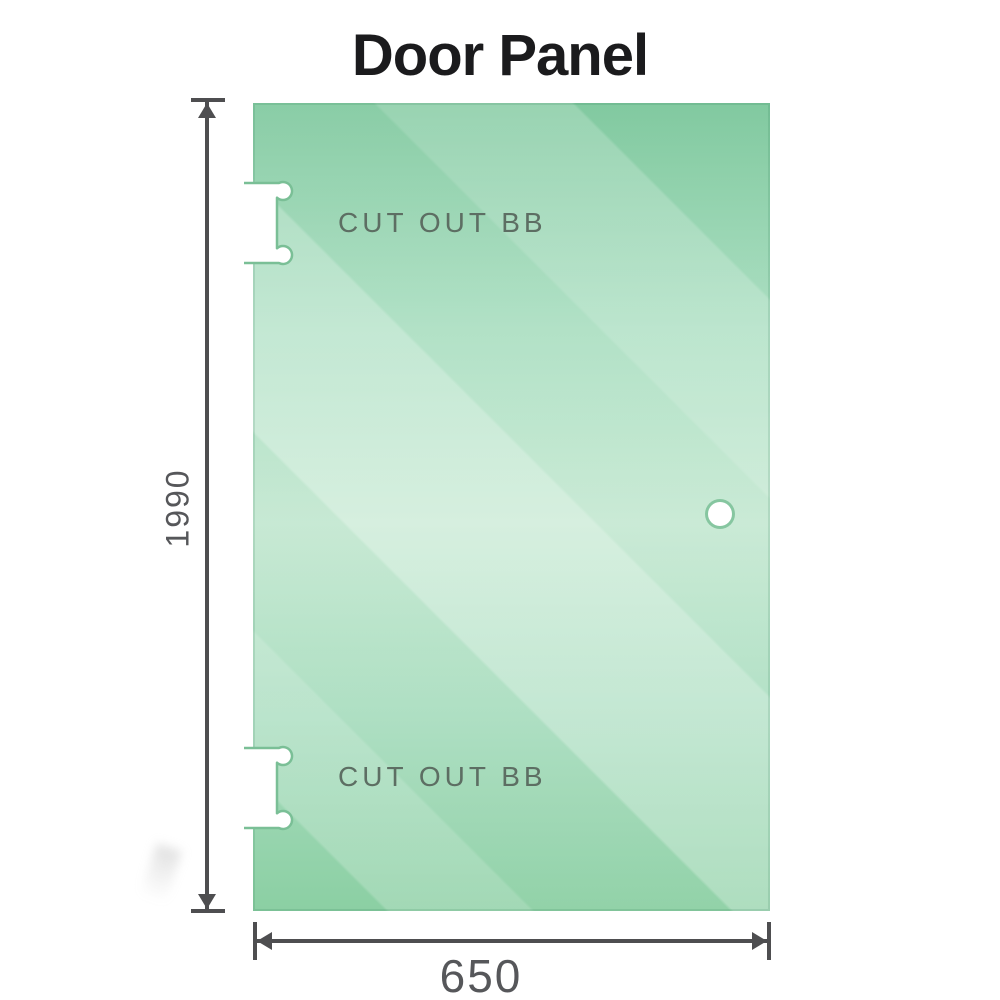 The width and height of the screenshot is (1000, 1000). Describe the element at coordinates (255, 941) in the screenshot. I see `dimension-tick-left` at that location.